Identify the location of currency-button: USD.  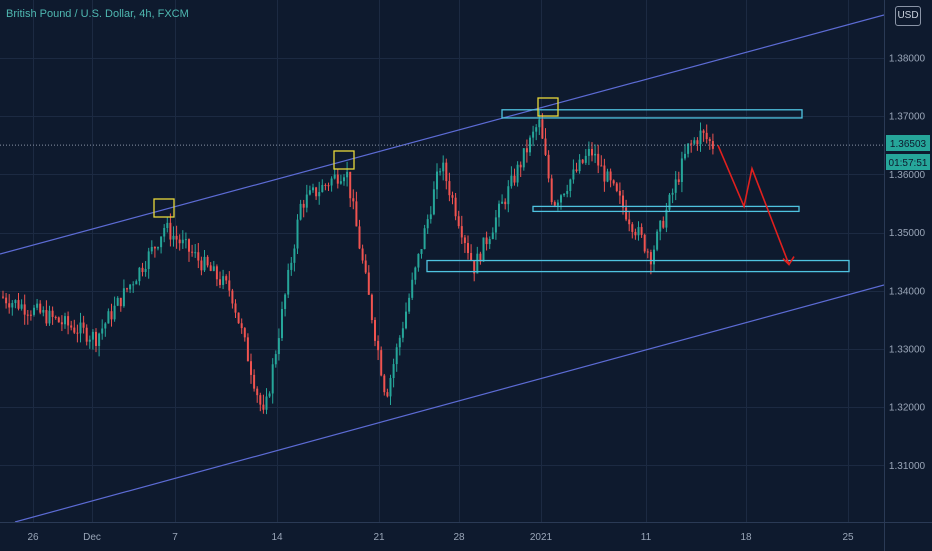
(908, 16).